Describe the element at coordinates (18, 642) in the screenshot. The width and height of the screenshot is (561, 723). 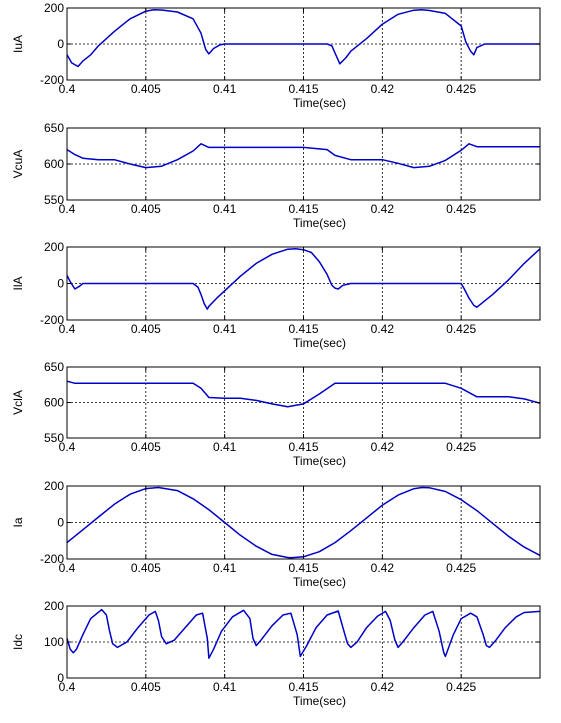
I see `y-axis-label: Idc` at that location.